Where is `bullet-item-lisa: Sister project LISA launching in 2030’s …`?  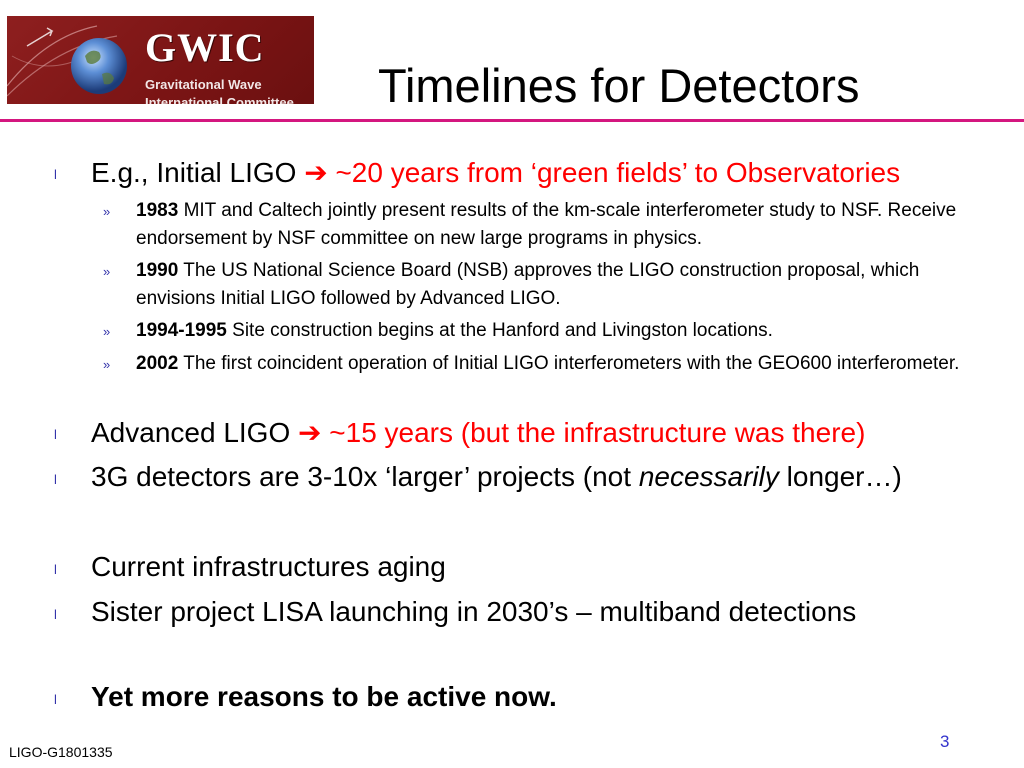
bullet-item-lisa: Sister project LISA launching in 2030’s … is located at coordinates (473, 612).